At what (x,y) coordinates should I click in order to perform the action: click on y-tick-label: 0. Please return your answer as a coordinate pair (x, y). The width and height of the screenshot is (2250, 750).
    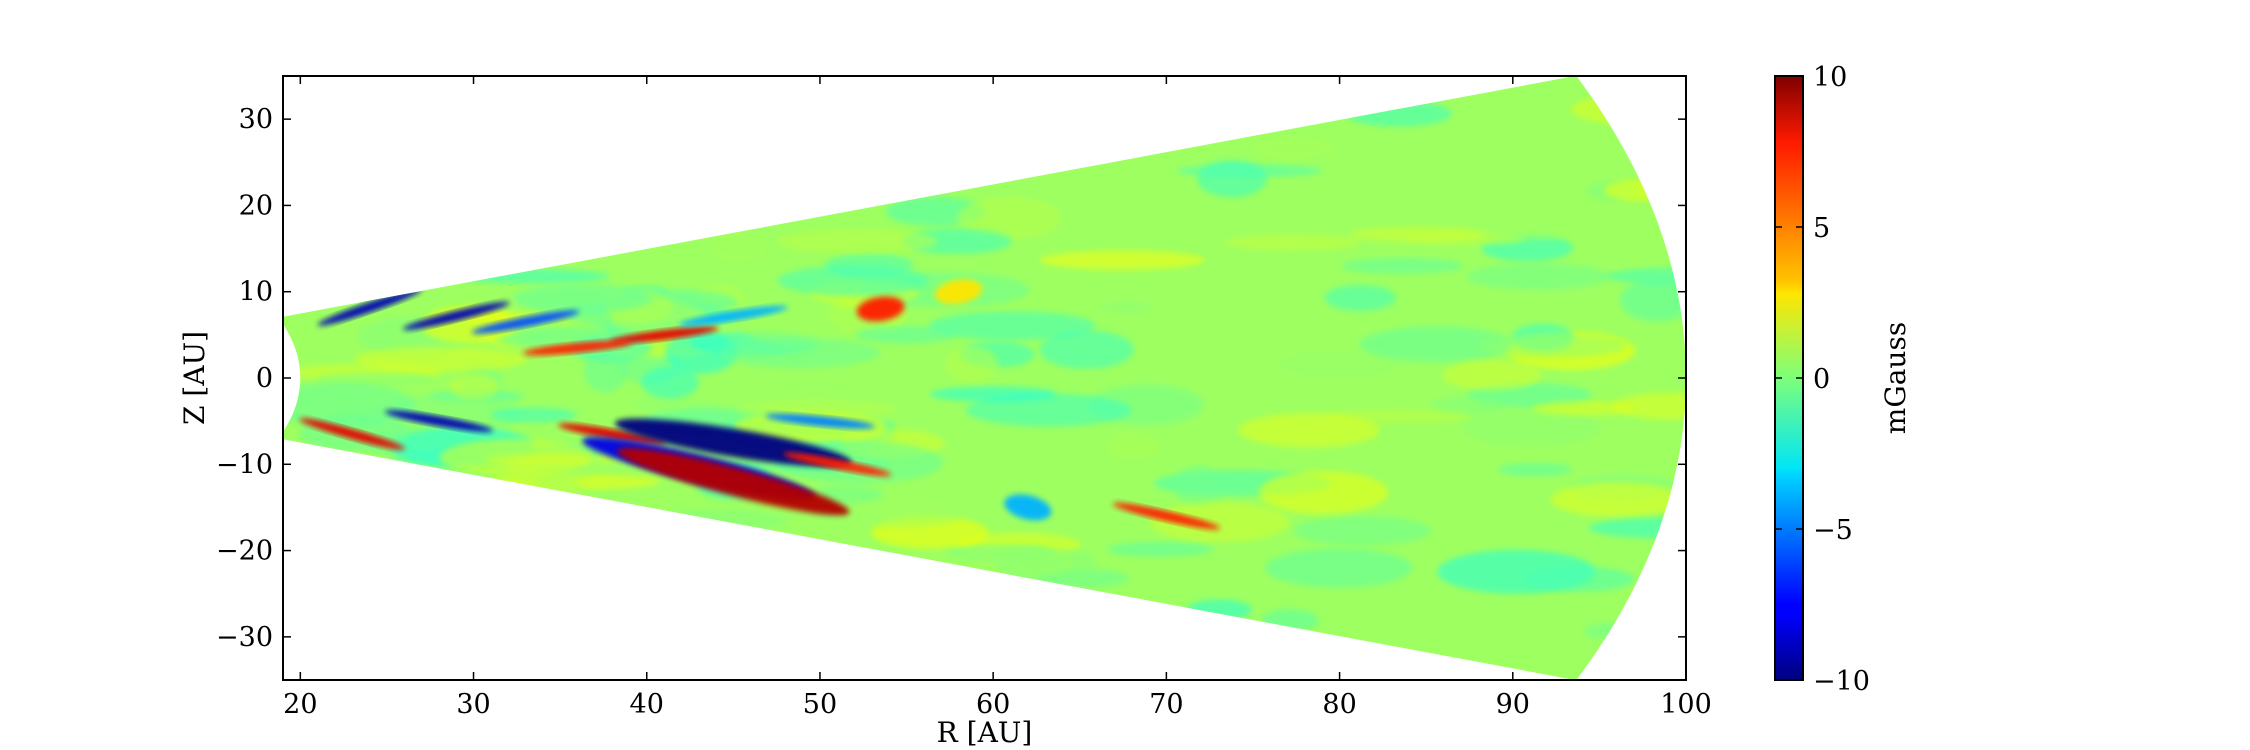
    Looking at the image, I should click on (264, 378).